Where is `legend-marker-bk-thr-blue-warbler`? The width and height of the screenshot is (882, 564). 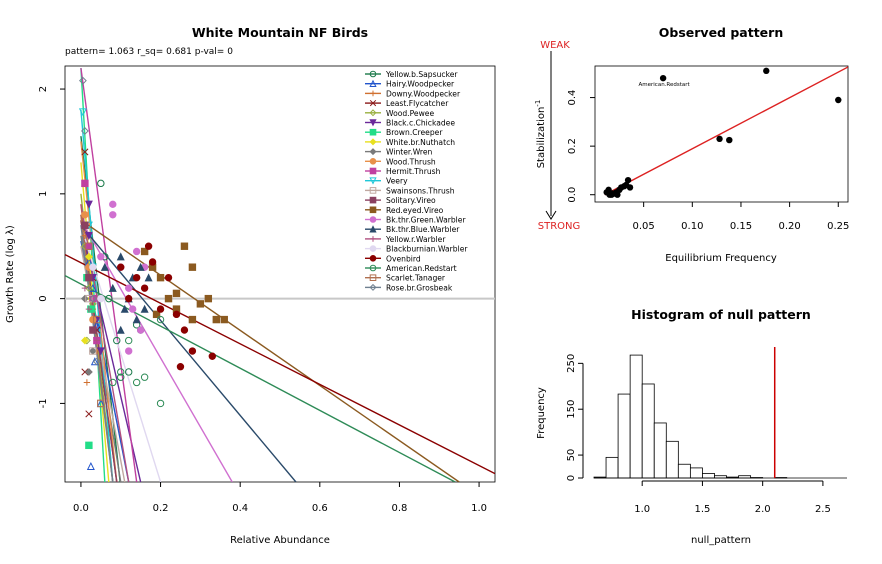 legend-marker-bk-thr-blue-warbler is located at coordinates (373, 229).